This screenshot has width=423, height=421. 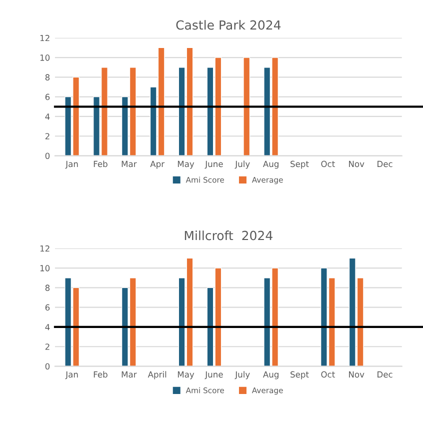 What do you see at coordinates (157, 375) in the screenshot?
I see `x-tick-label: April` at bounding box center [157, 375].